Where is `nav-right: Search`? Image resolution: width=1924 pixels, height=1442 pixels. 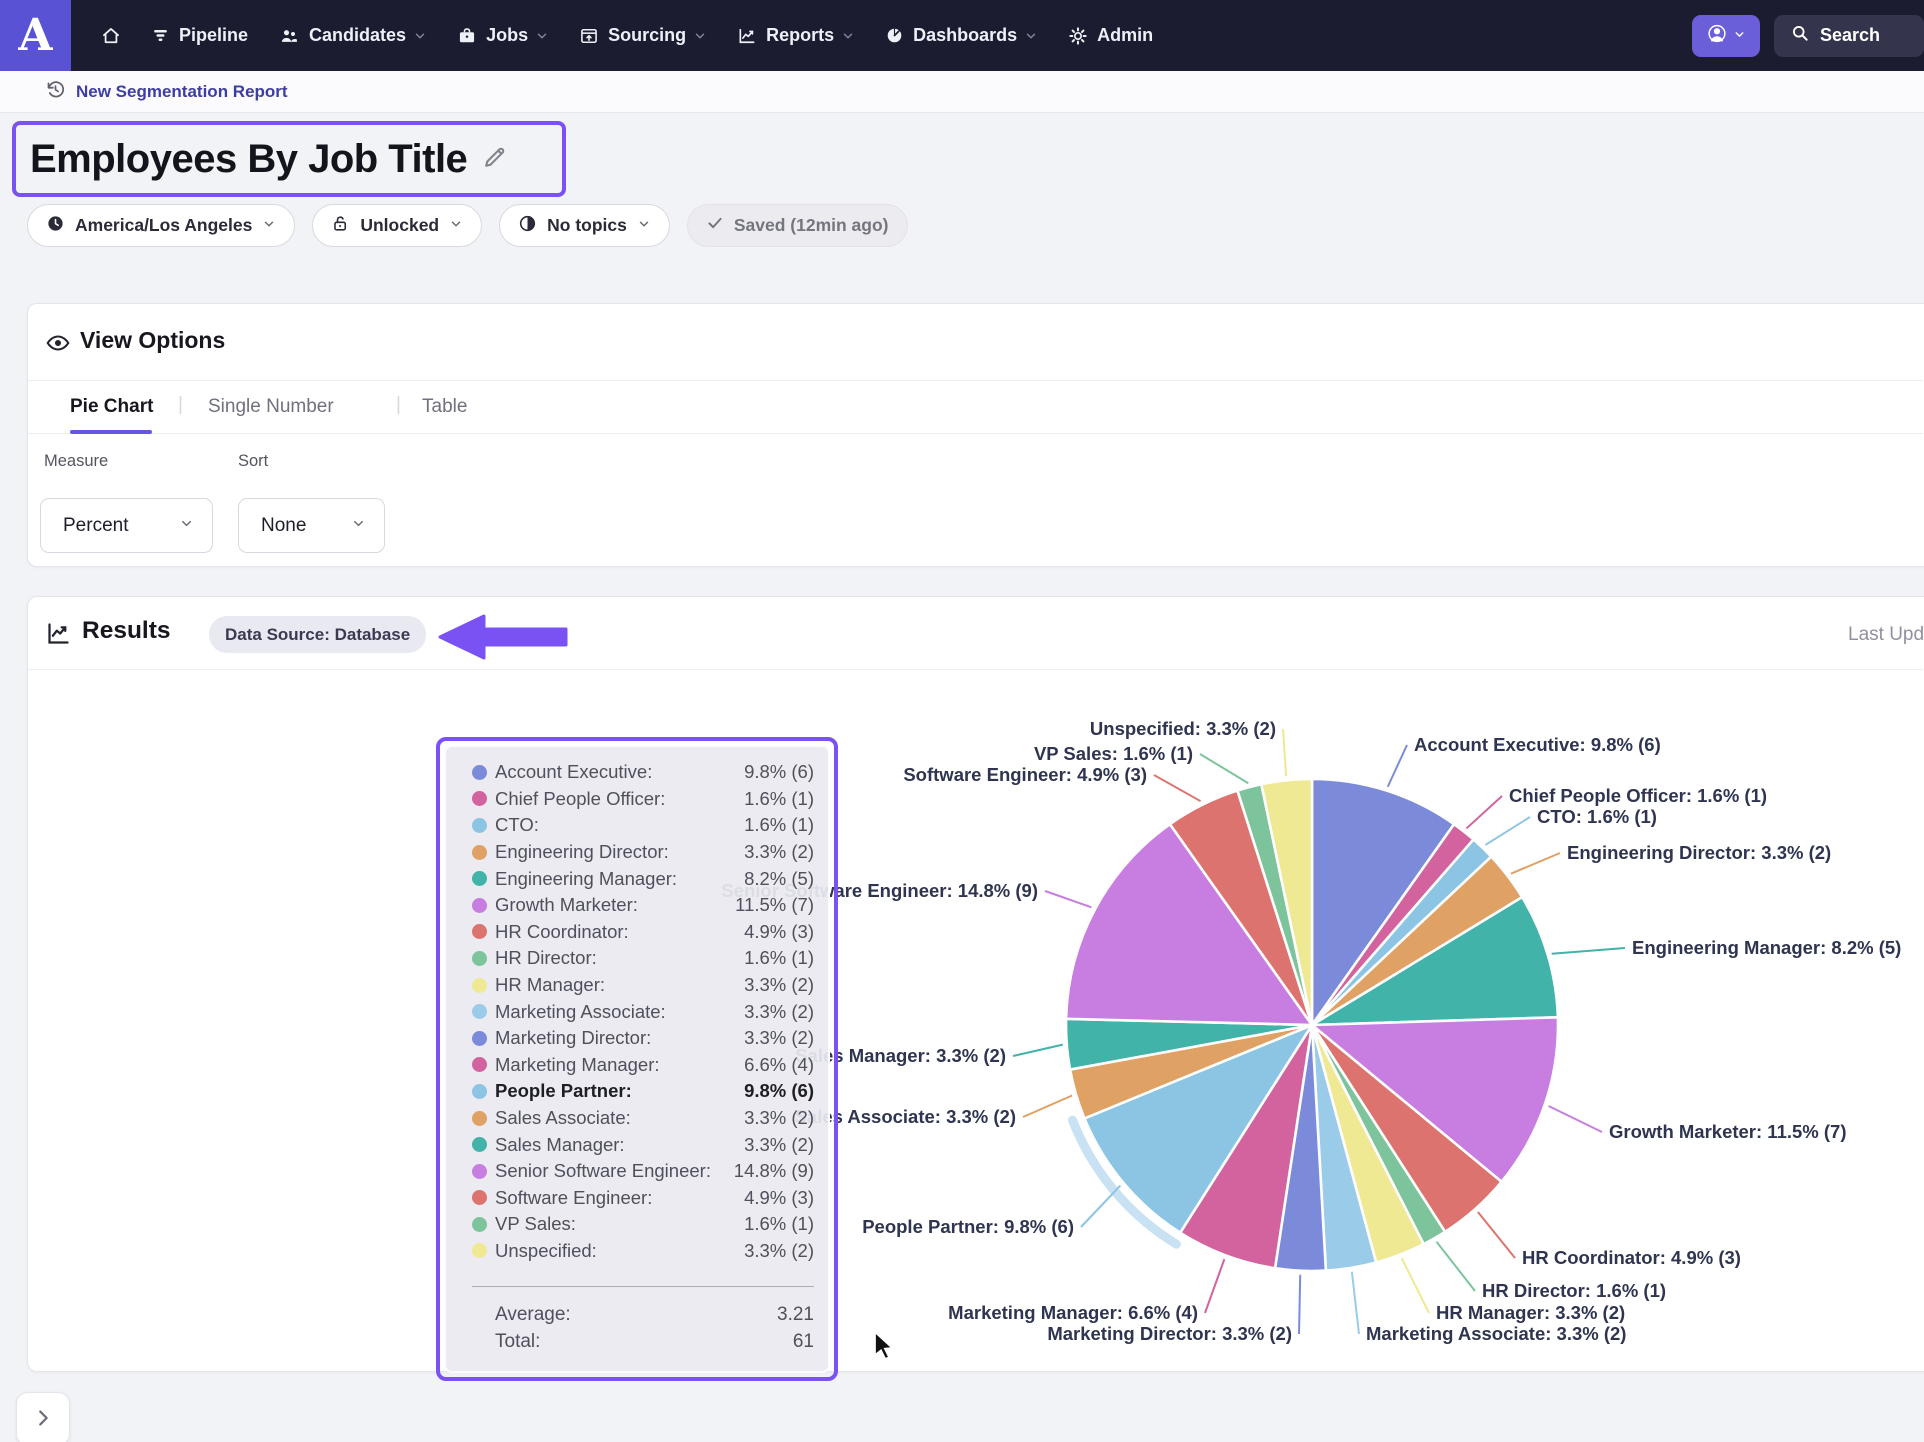 nav-right: Search is located at coordinates (1808, 35).